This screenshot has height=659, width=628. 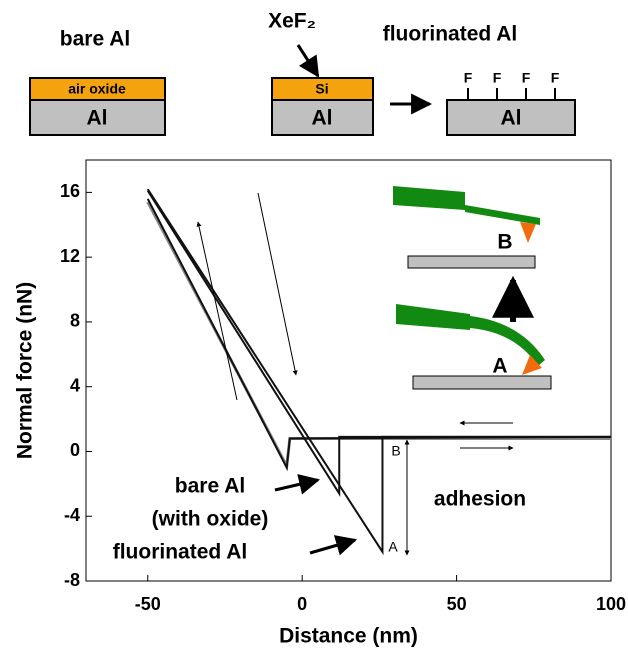 I want to click on fluorinated-title: fluorinated Al, so click(x=450, y=34).